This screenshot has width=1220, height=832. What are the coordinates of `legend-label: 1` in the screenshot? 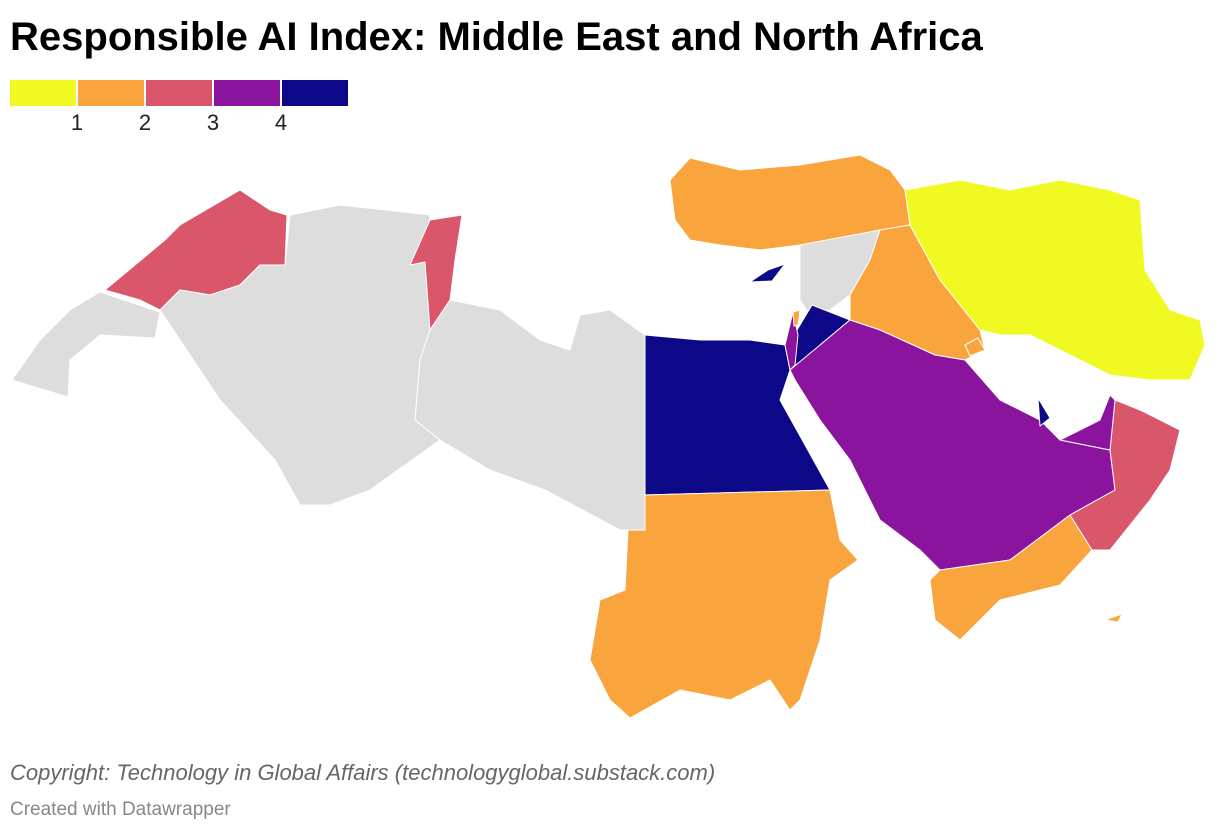 It's located at (77, 122).